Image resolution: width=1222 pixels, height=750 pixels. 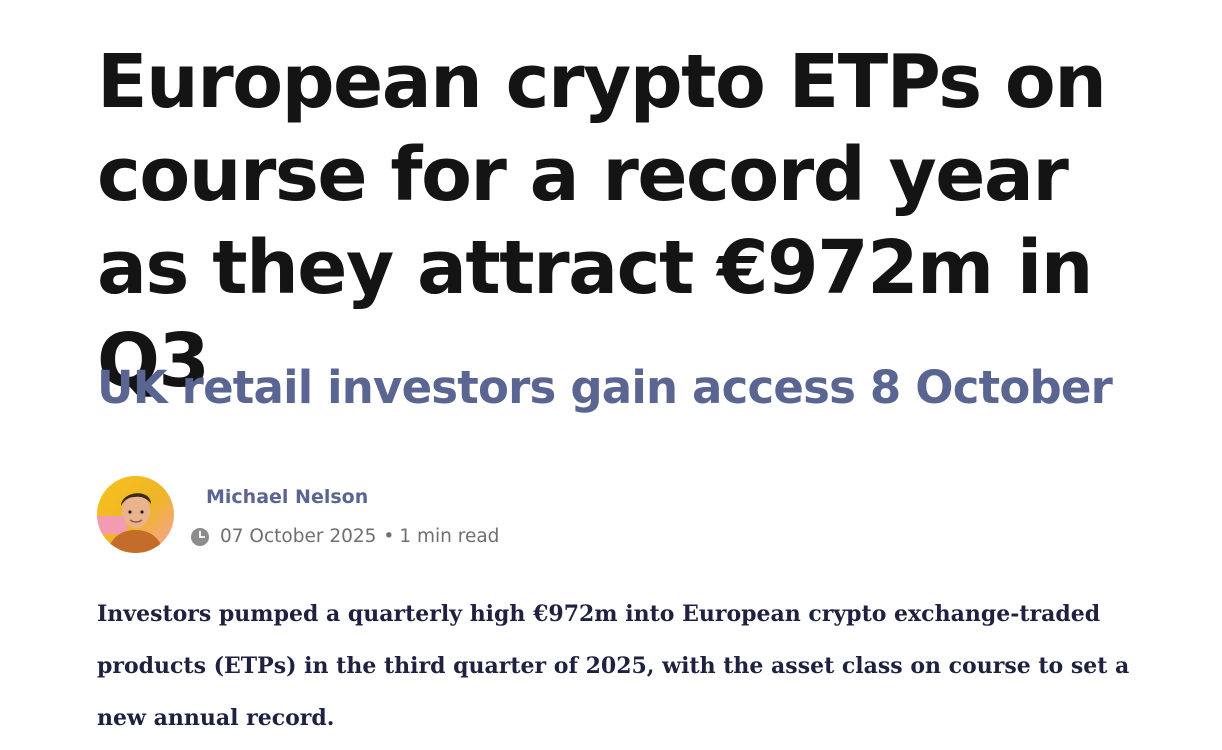 What do you see at coordinates (200, 537) in the screenshot?
I see `clock-icon` at bounding box center [200, 537].